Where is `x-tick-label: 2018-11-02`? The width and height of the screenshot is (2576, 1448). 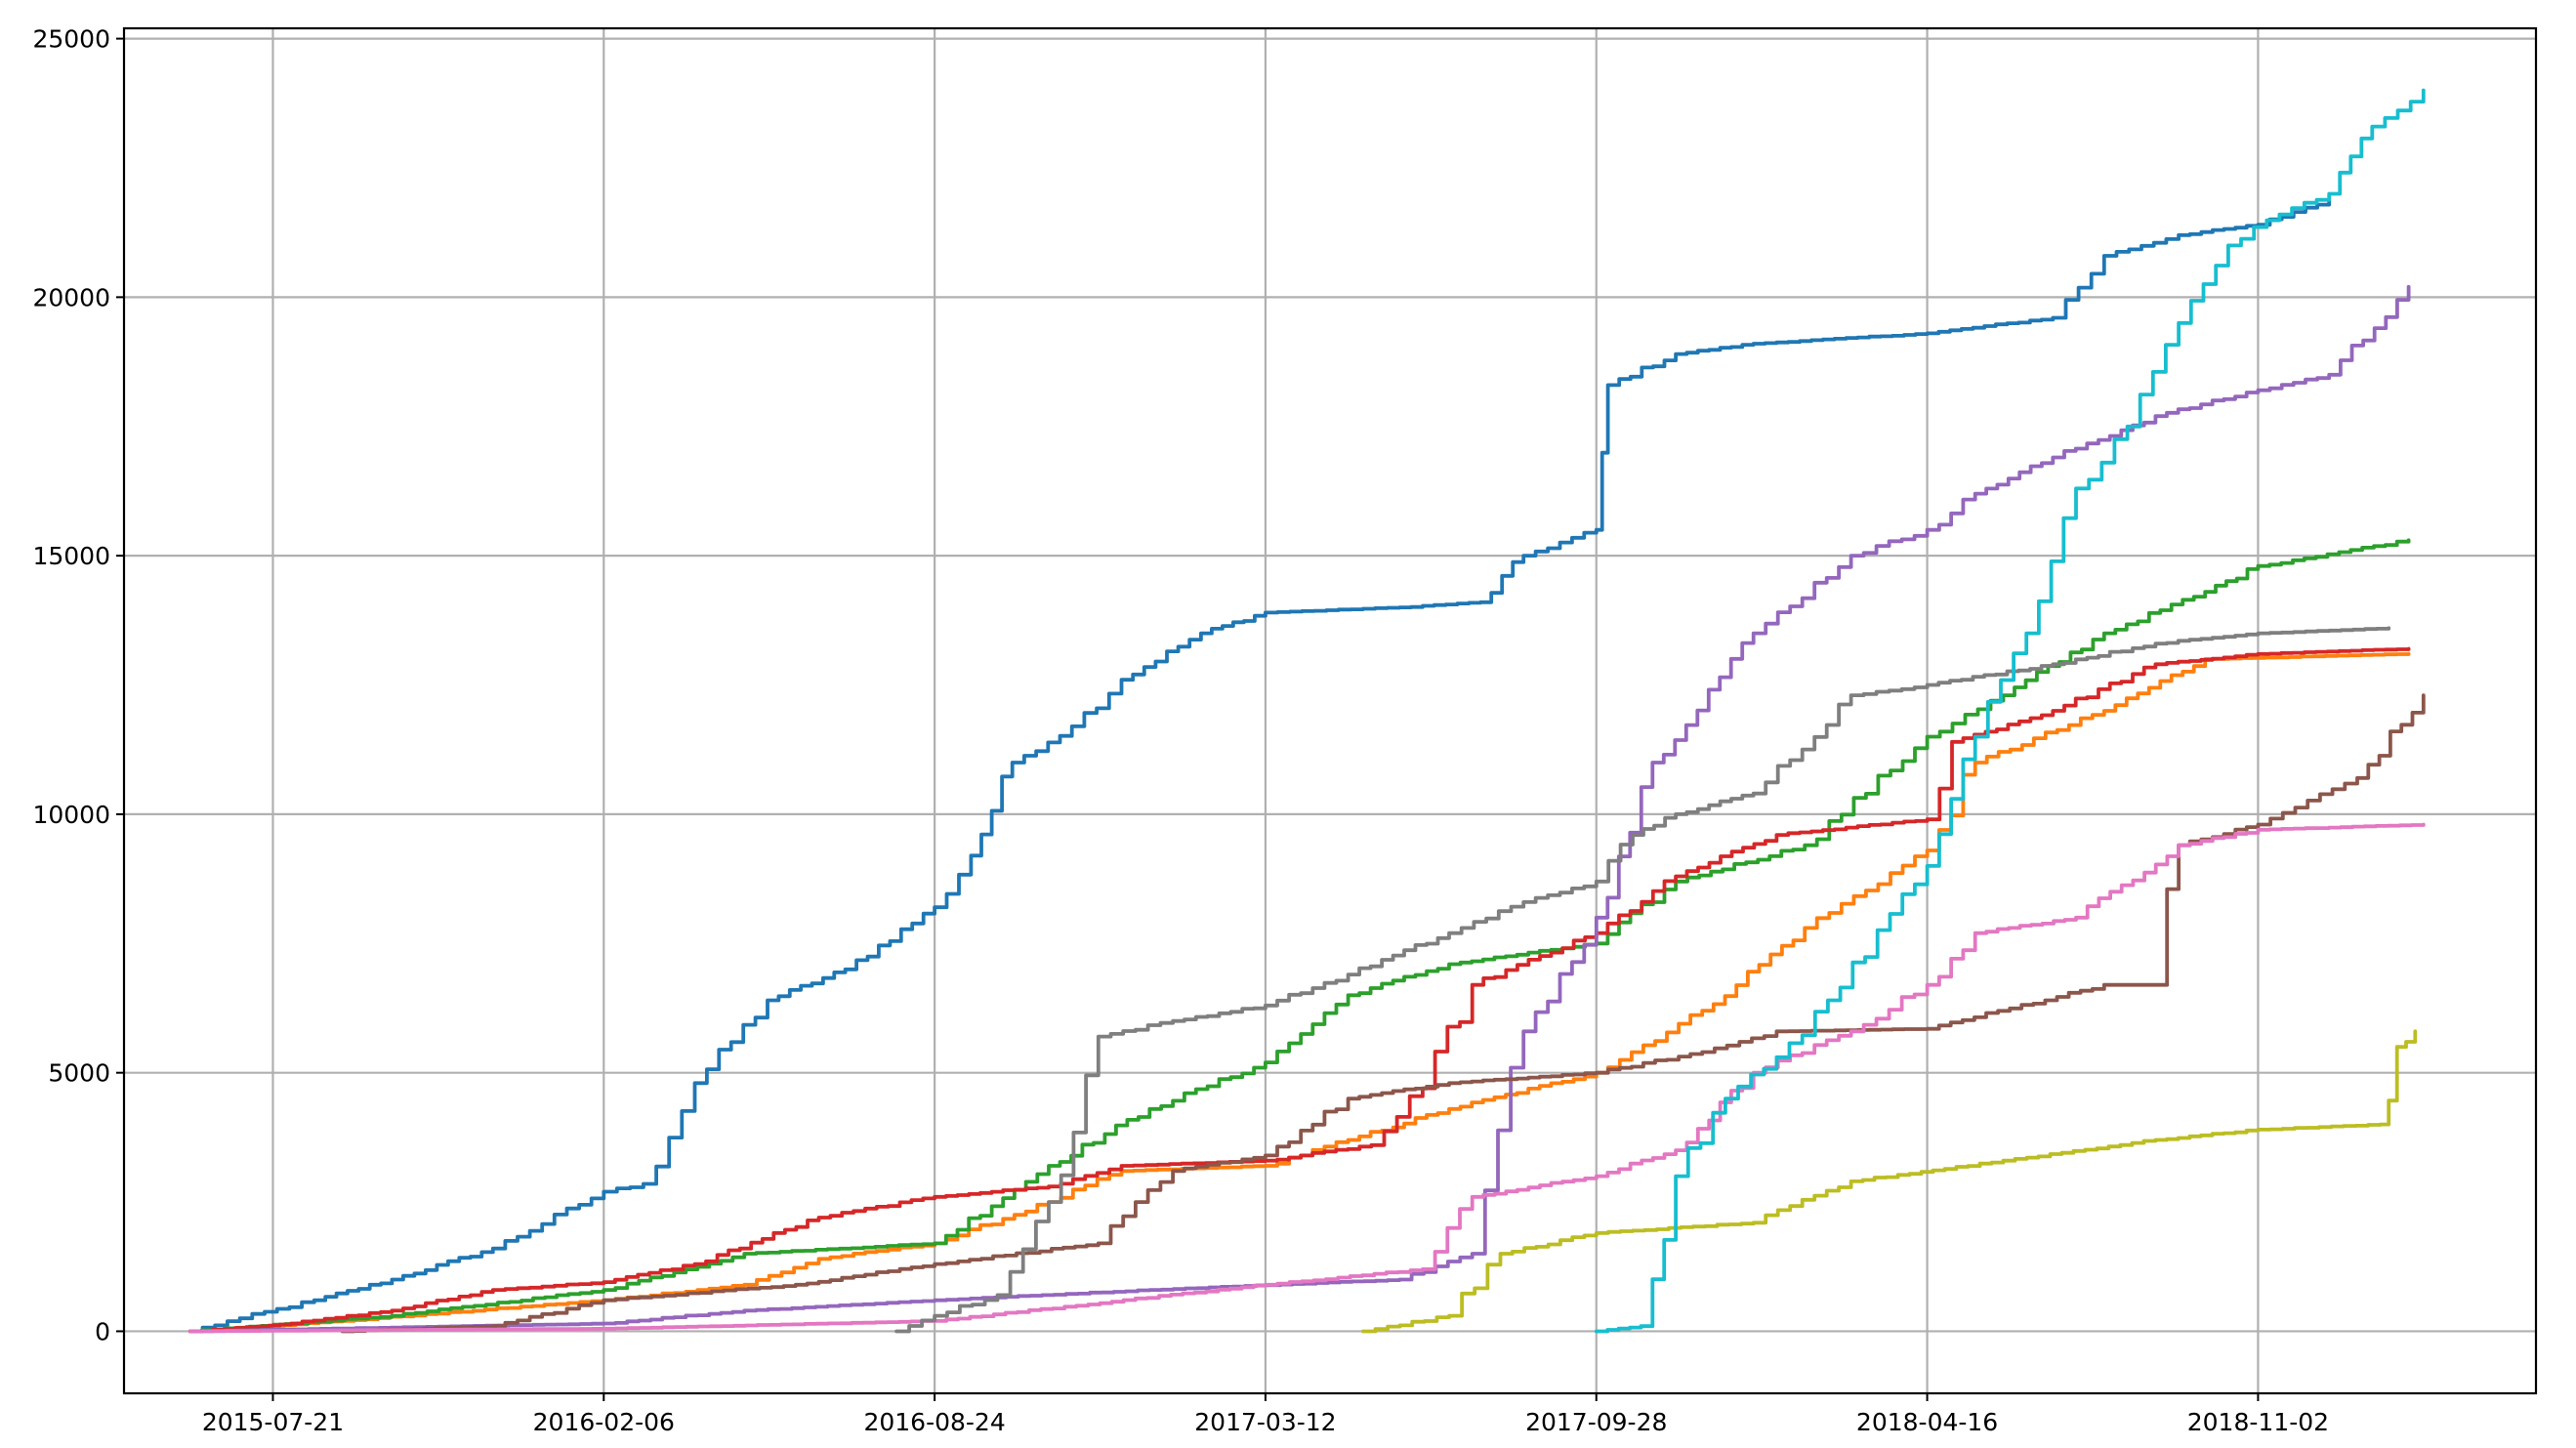 x-tick-label: 2018-11-02 is located at coordinates (2258, 1422).